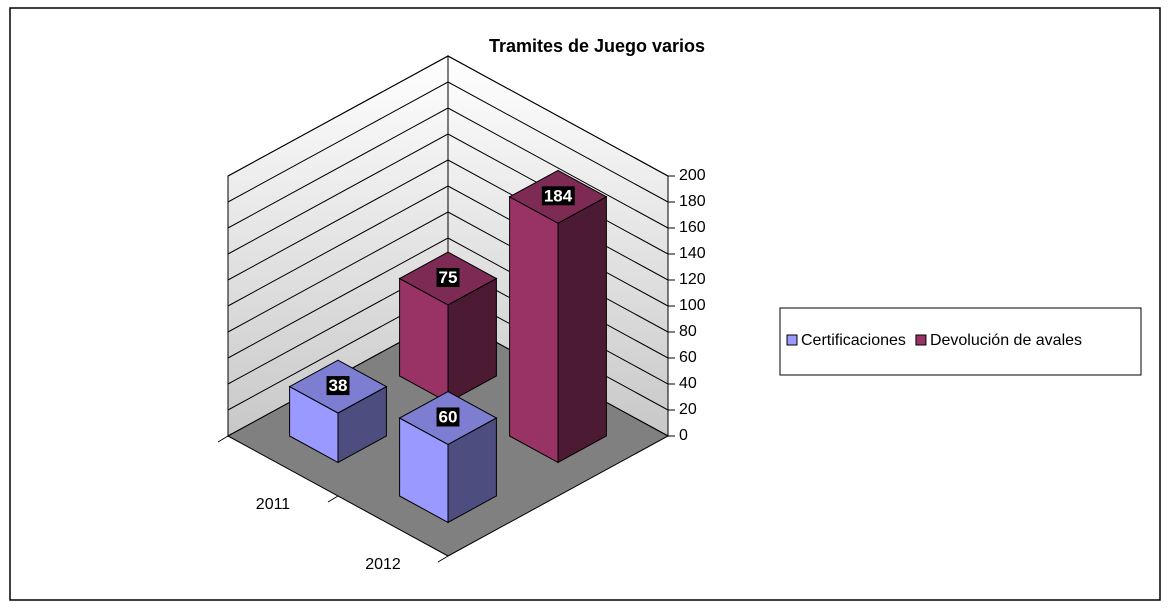  Describe the element at coordinates (853, 340) in the screenshot. I see `legend-label: Certificaciones` at that location.